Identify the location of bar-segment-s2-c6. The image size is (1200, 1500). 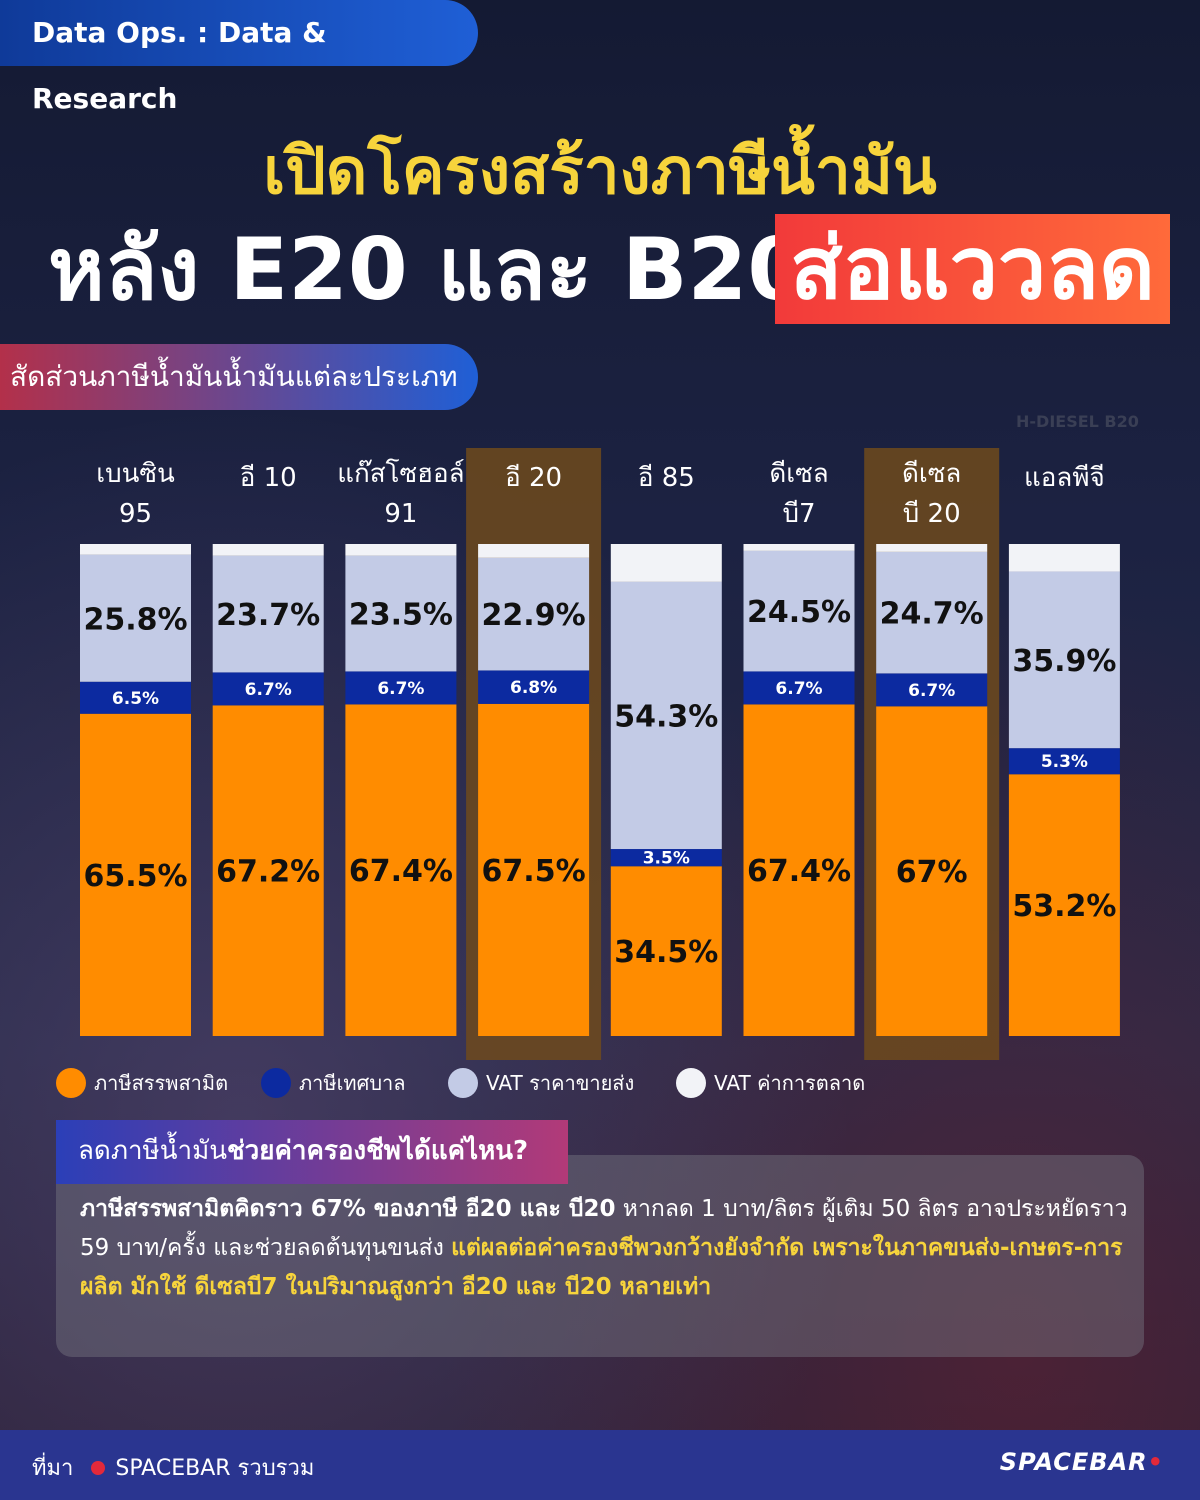
(932, 612).